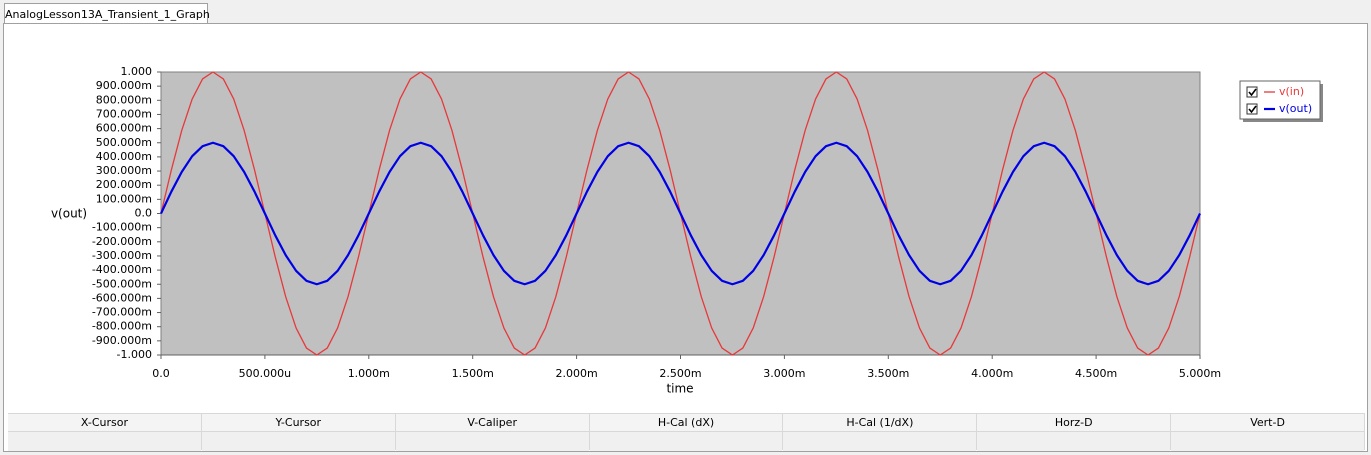  Describe the element at coordinates (124, 184) in the screenshot. I see `y-tick-label: 200.000m` at that location.